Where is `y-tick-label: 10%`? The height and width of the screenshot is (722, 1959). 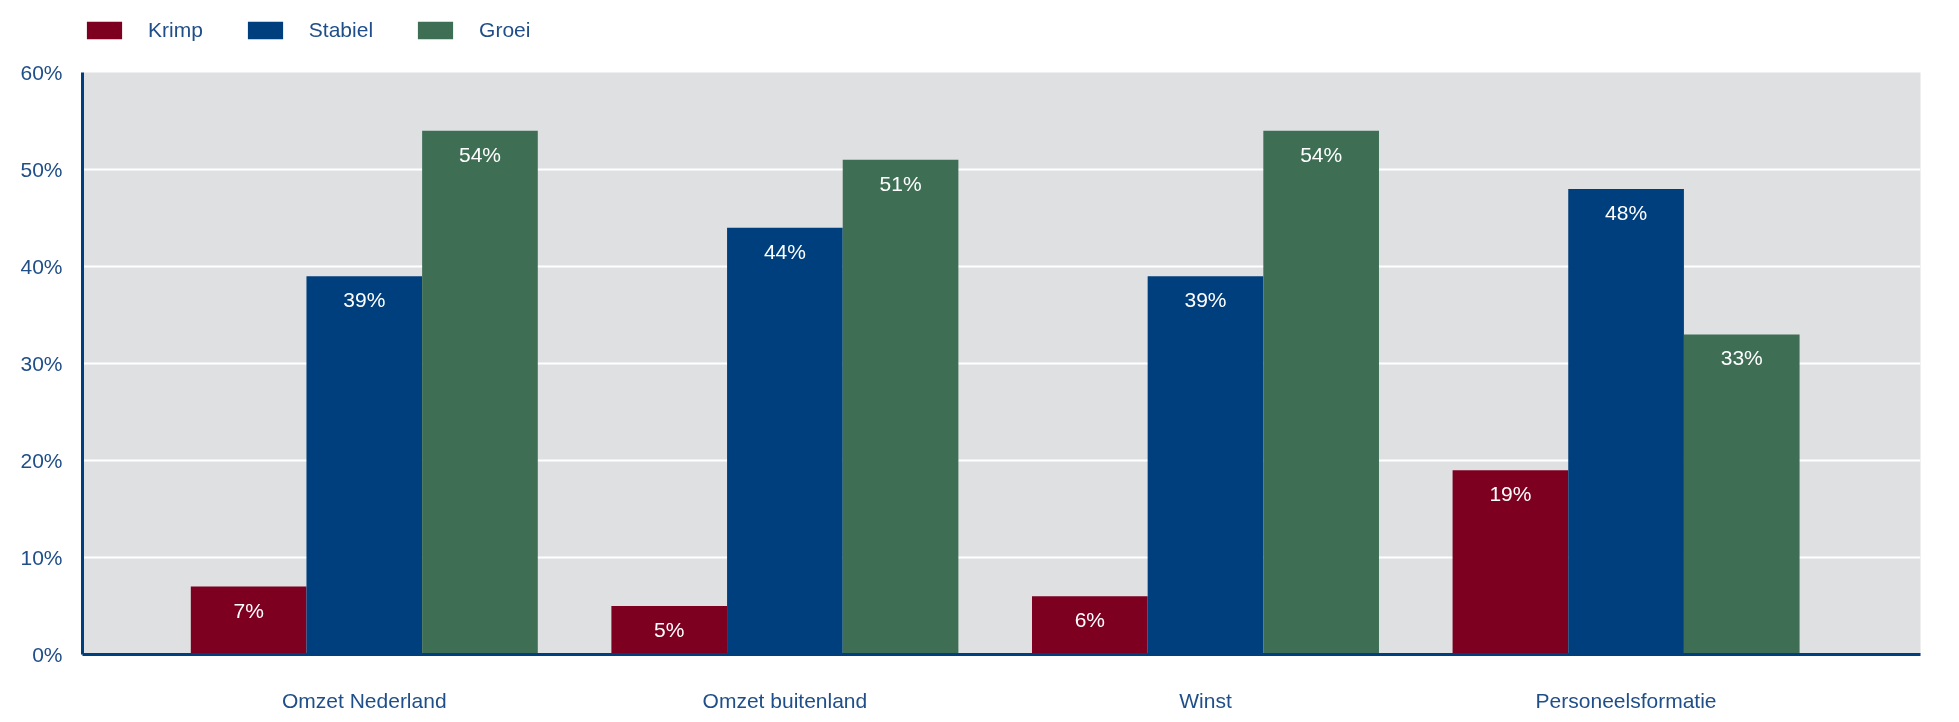
y-tick-label: 10% is located at coordinates (41, 557).